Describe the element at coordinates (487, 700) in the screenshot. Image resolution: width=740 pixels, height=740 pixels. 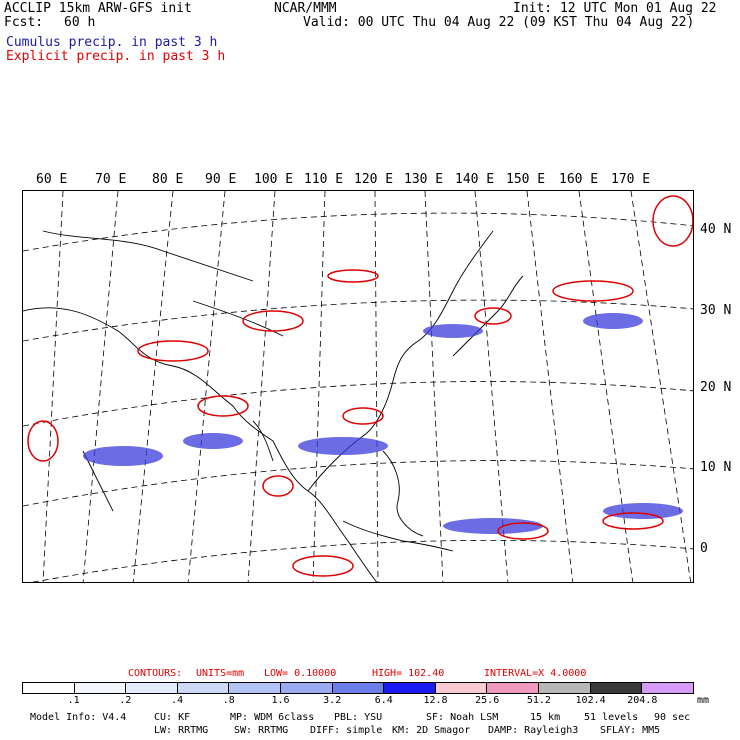
I see `legend-tick: 25.6` at that location.